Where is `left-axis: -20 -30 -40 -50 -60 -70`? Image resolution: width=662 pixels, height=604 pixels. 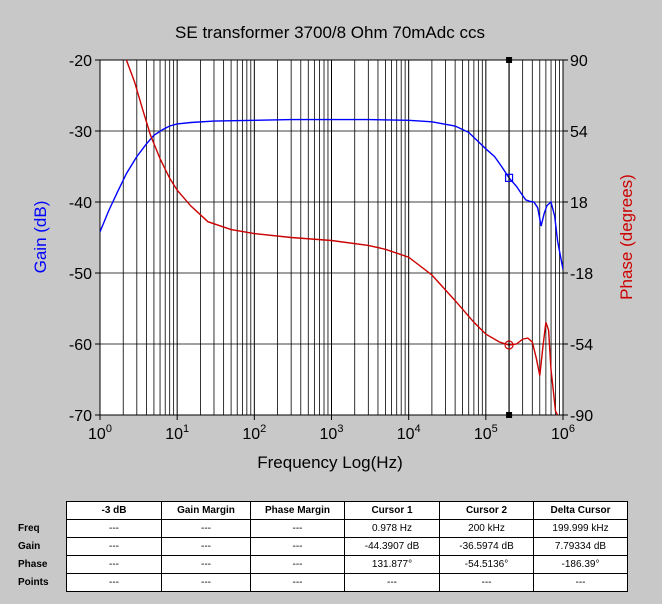 left-axis: -20 -30 -40 -50 -60 -70 is located at coordinates (84, 239).